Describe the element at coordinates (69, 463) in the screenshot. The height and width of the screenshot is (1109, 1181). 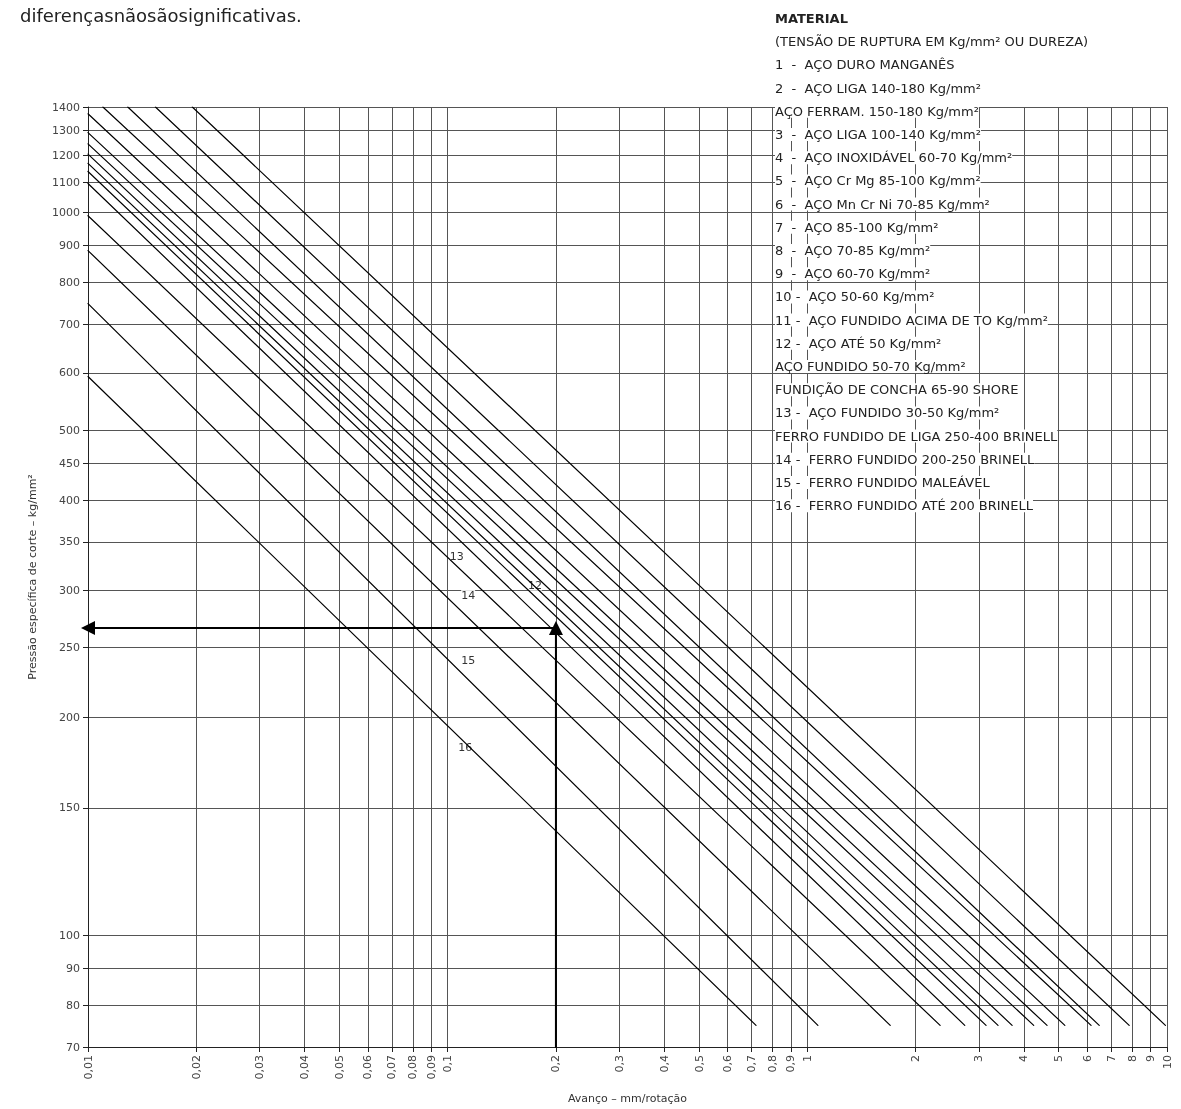
I see `y-tick-label: 450` at that location.